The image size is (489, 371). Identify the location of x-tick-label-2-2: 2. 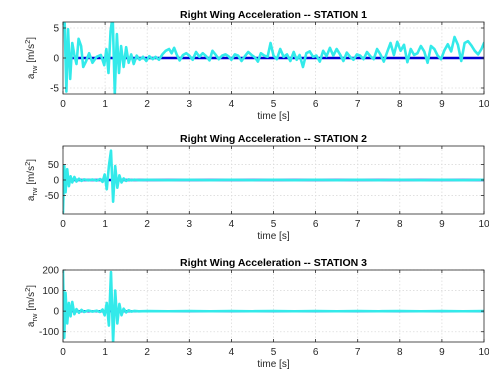
(147, 224).